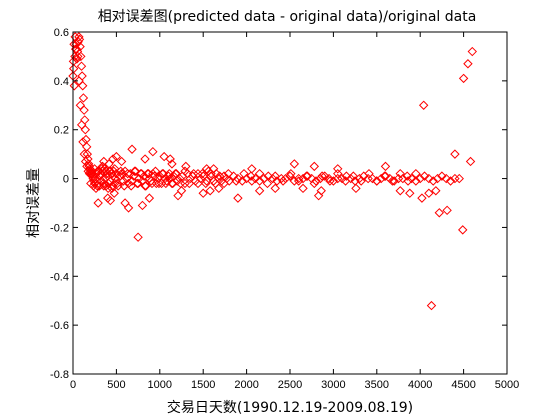 This screenshot has width=560, height=420. Describe the element at coordinates (73, 385) in the screenshot. I see `x-tick-label: 0` at that location.